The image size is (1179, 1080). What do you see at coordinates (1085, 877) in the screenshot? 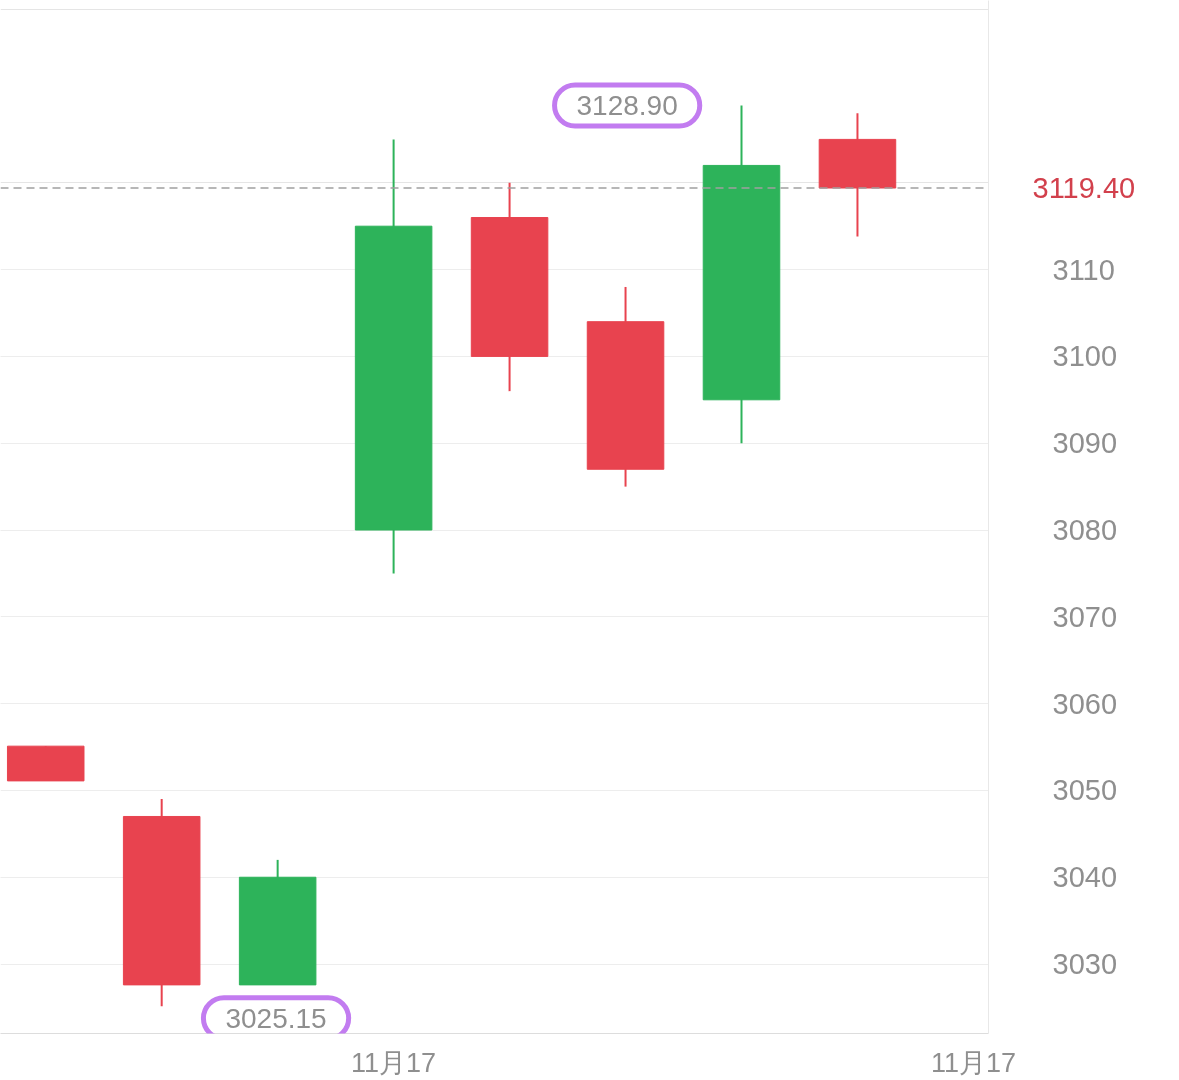
I see `y-tick-label: 3040` at bounding box center [1085, 877].